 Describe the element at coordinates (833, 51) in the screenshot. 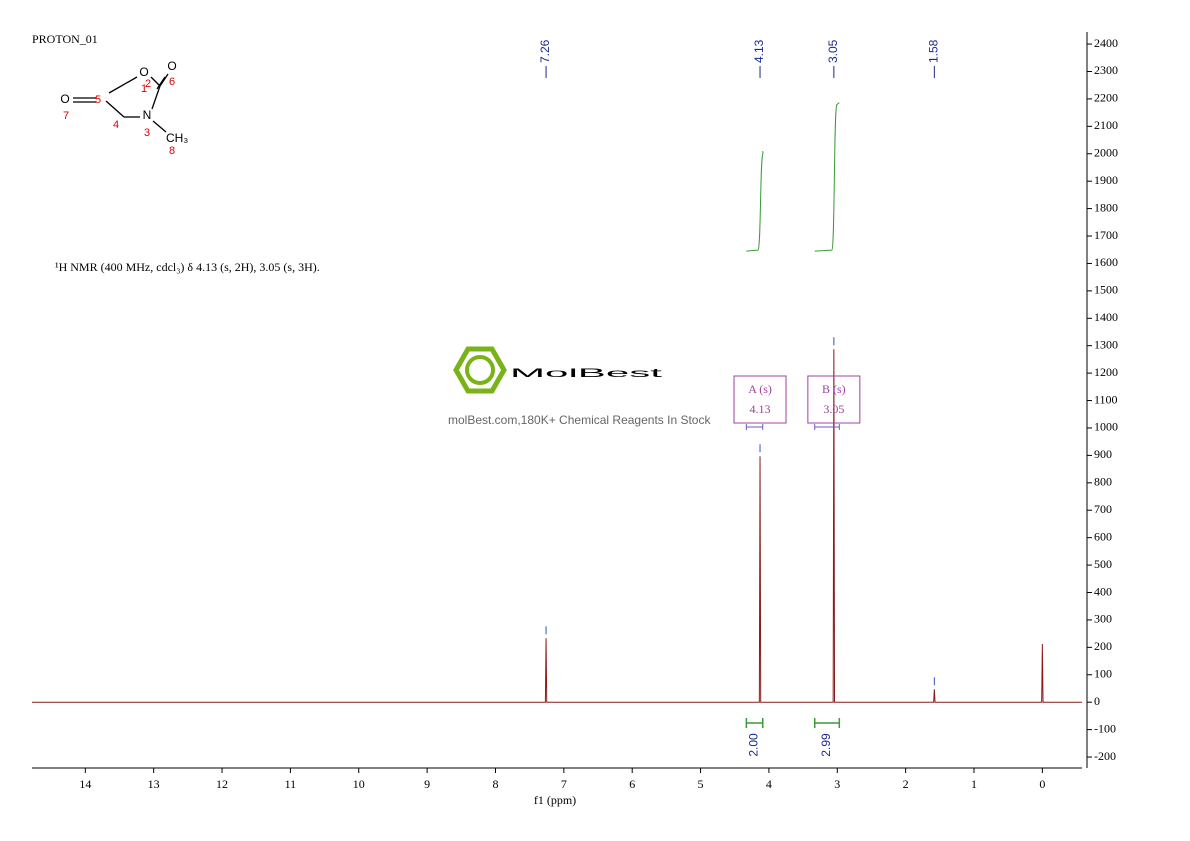

I see `peak-label: 3.05` at that location.